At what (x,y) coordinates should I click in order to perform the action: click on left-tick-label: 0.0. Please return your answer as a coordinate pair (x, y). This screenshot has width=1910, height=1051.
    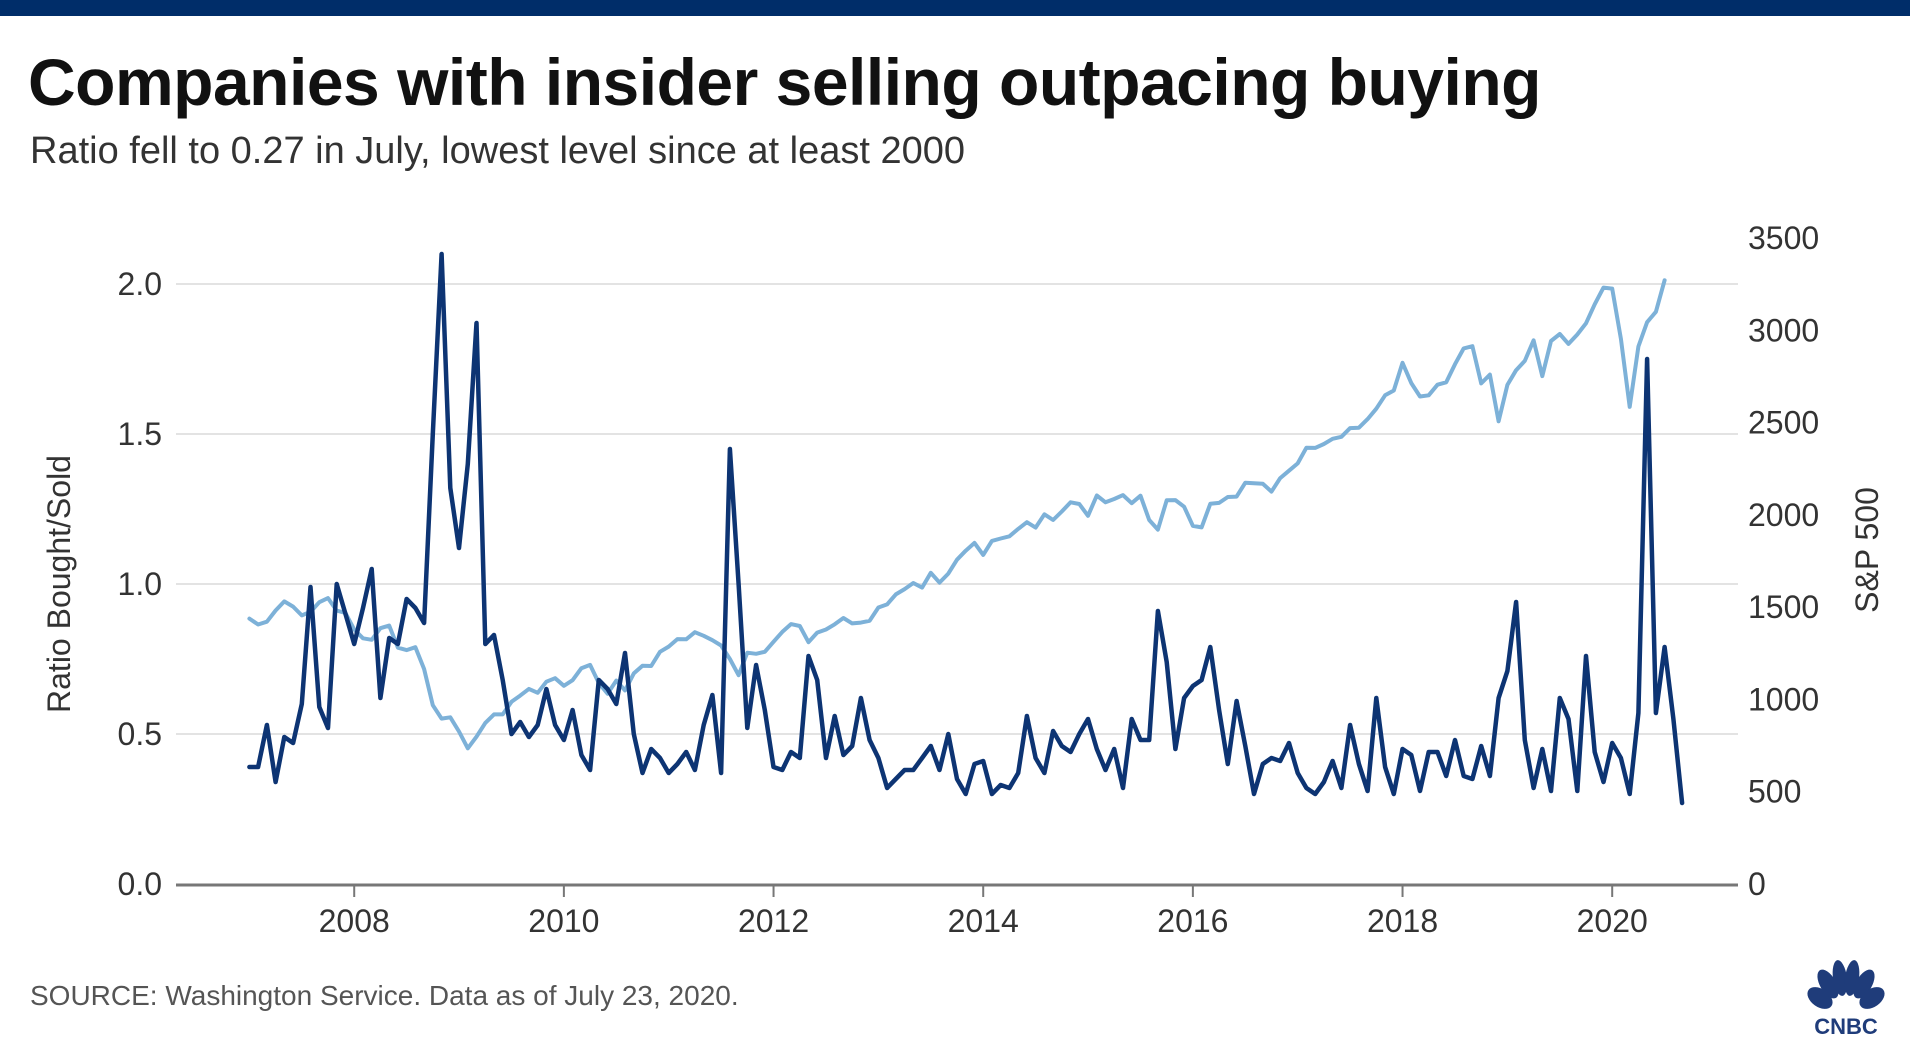
    Looking at the image, I should click on (140, 884).